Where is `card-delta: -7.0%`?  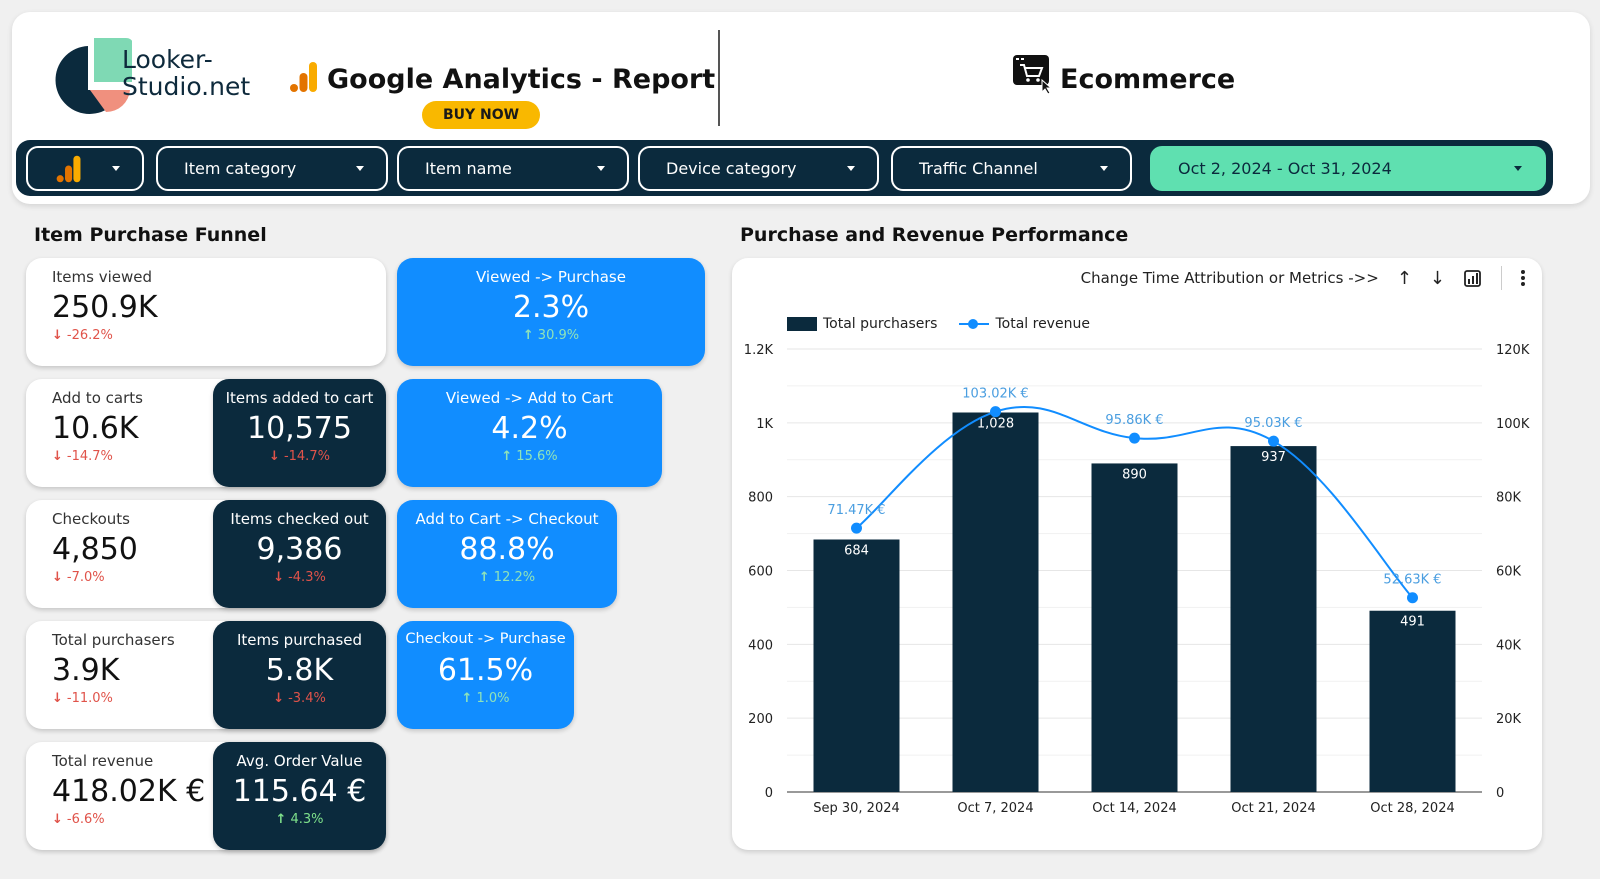 card-delta: -7.0% is located at coordinates (78, 577).